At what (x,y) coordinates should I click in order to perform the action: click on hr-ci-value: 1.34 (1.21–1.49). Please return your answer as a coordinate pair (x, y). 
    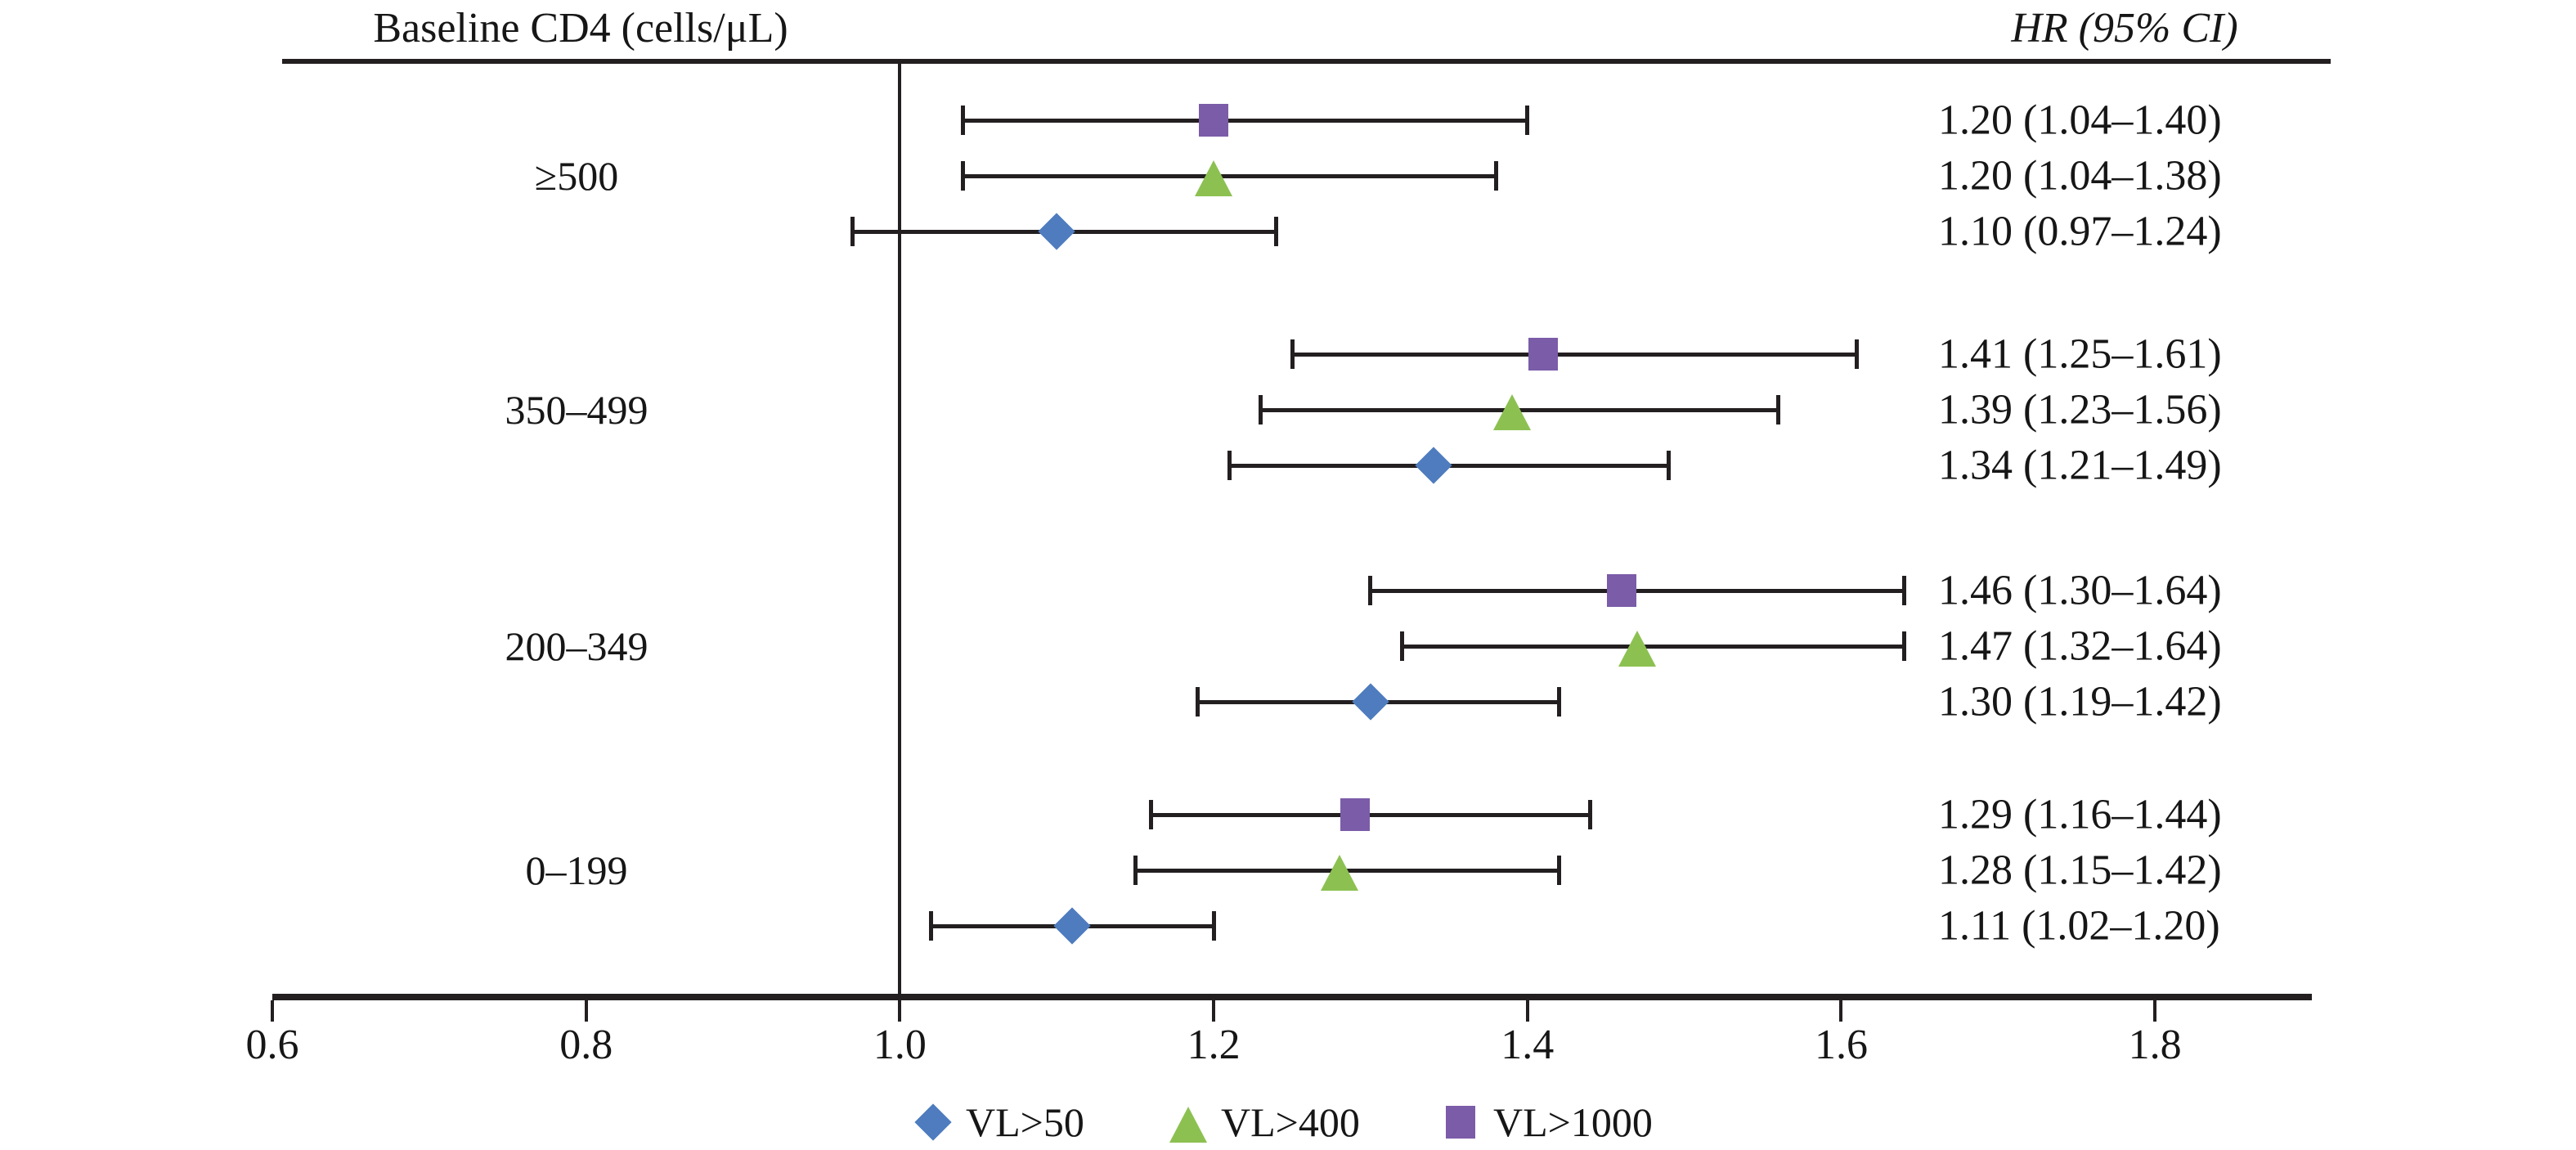
    Looking at the image, I should click on (2080, 466).